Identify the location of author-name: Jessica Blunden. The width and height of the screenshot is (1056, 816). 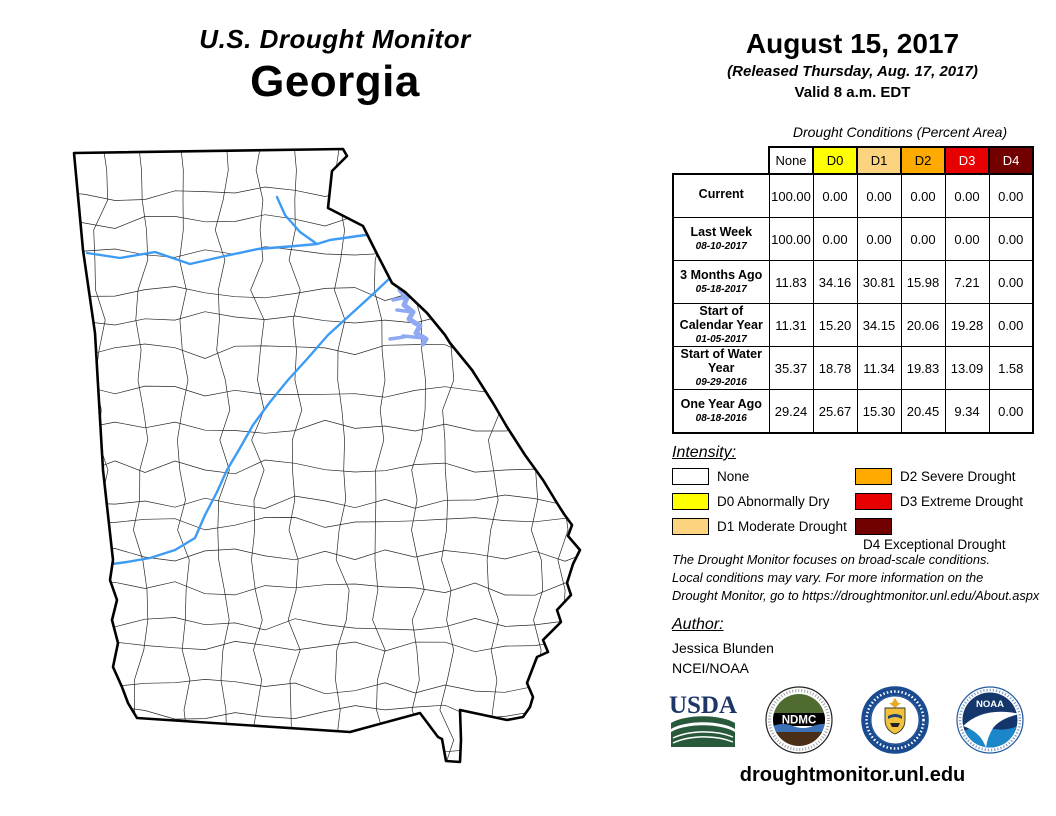
(723, 648).